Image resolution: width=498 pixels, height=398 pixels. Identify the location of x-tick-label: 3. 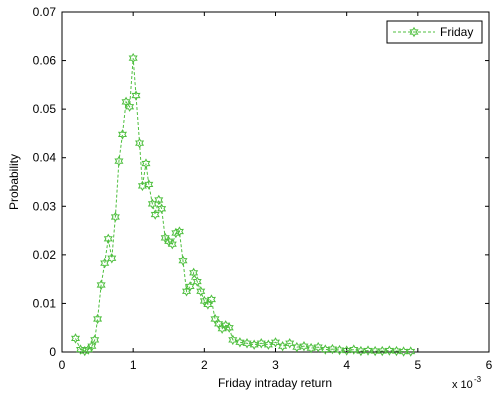
(275, 365).